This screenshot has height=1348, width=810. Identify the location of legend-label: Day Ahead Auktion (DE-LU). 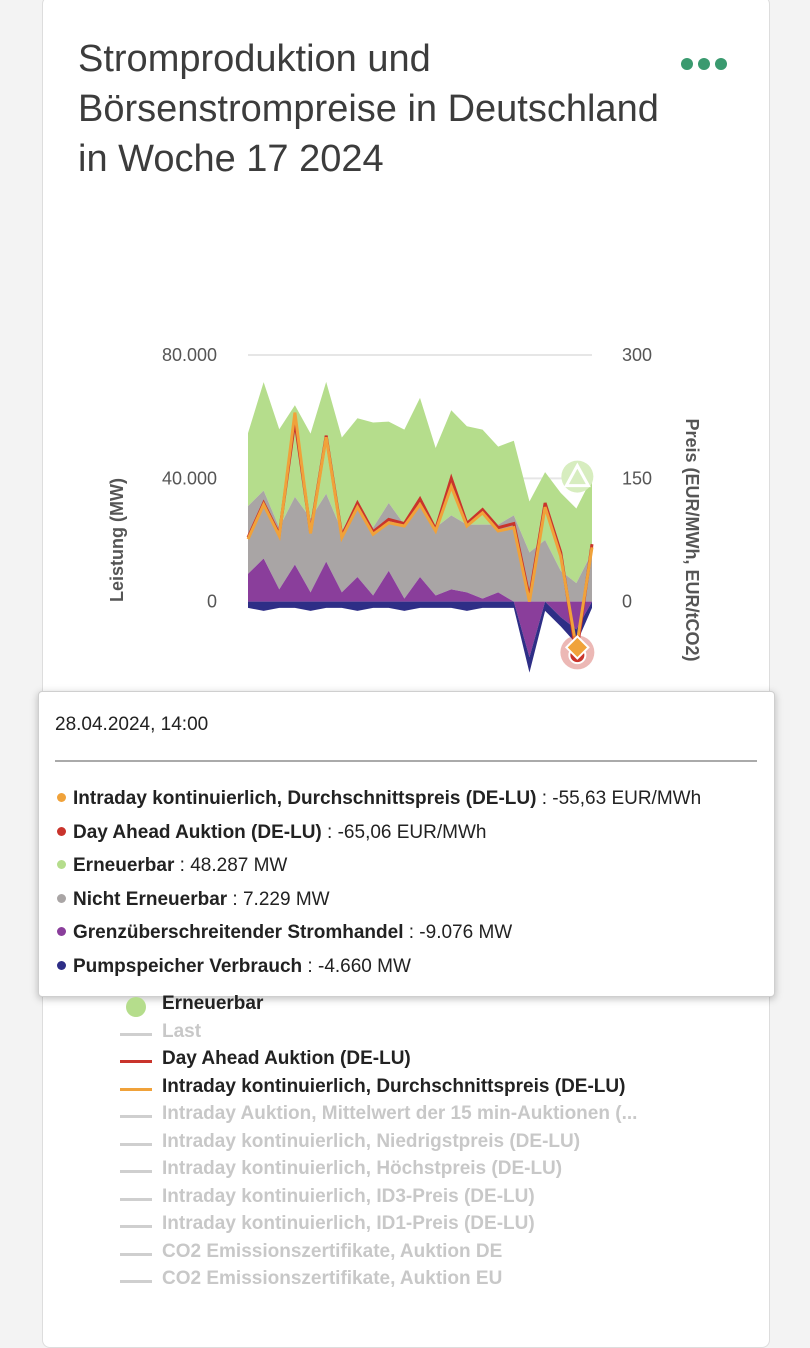
(286, 1058).